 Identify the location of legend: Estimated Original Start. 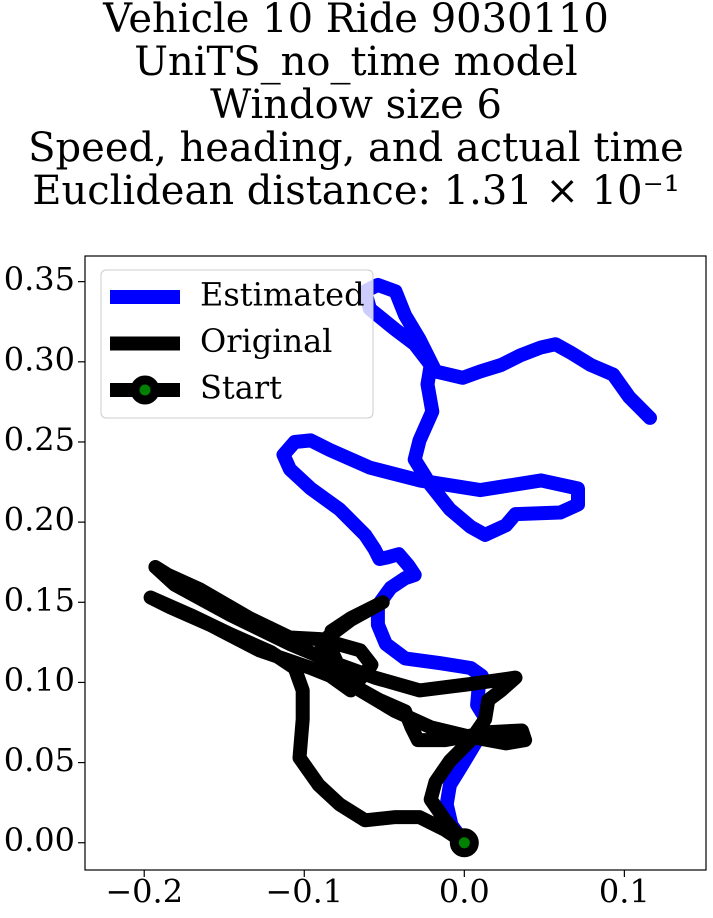
(237, 344).